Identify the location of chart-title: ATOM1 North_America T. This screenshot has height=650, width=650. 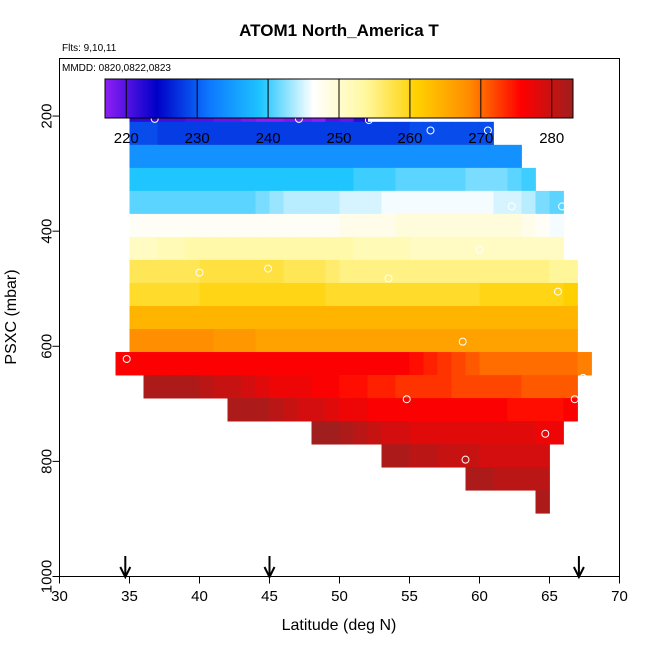
(339, 30).